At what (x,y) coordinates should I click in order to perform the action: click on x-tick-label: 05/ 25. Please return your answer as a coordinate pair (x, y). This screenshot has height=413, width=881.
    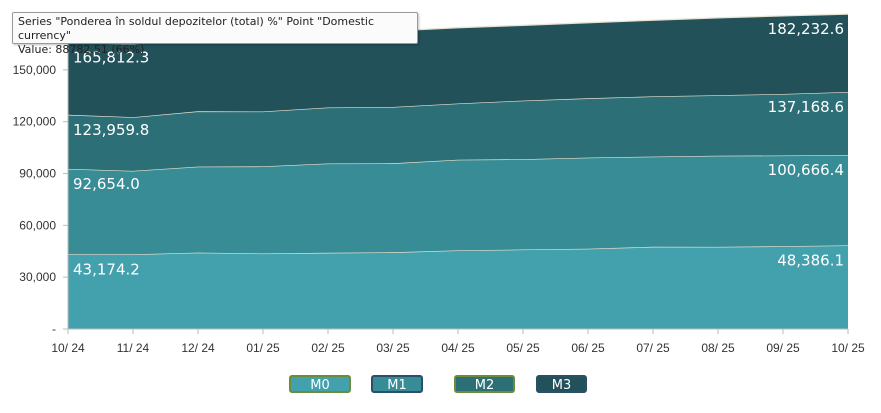
    Looking at the image, I should click on (523, 348).